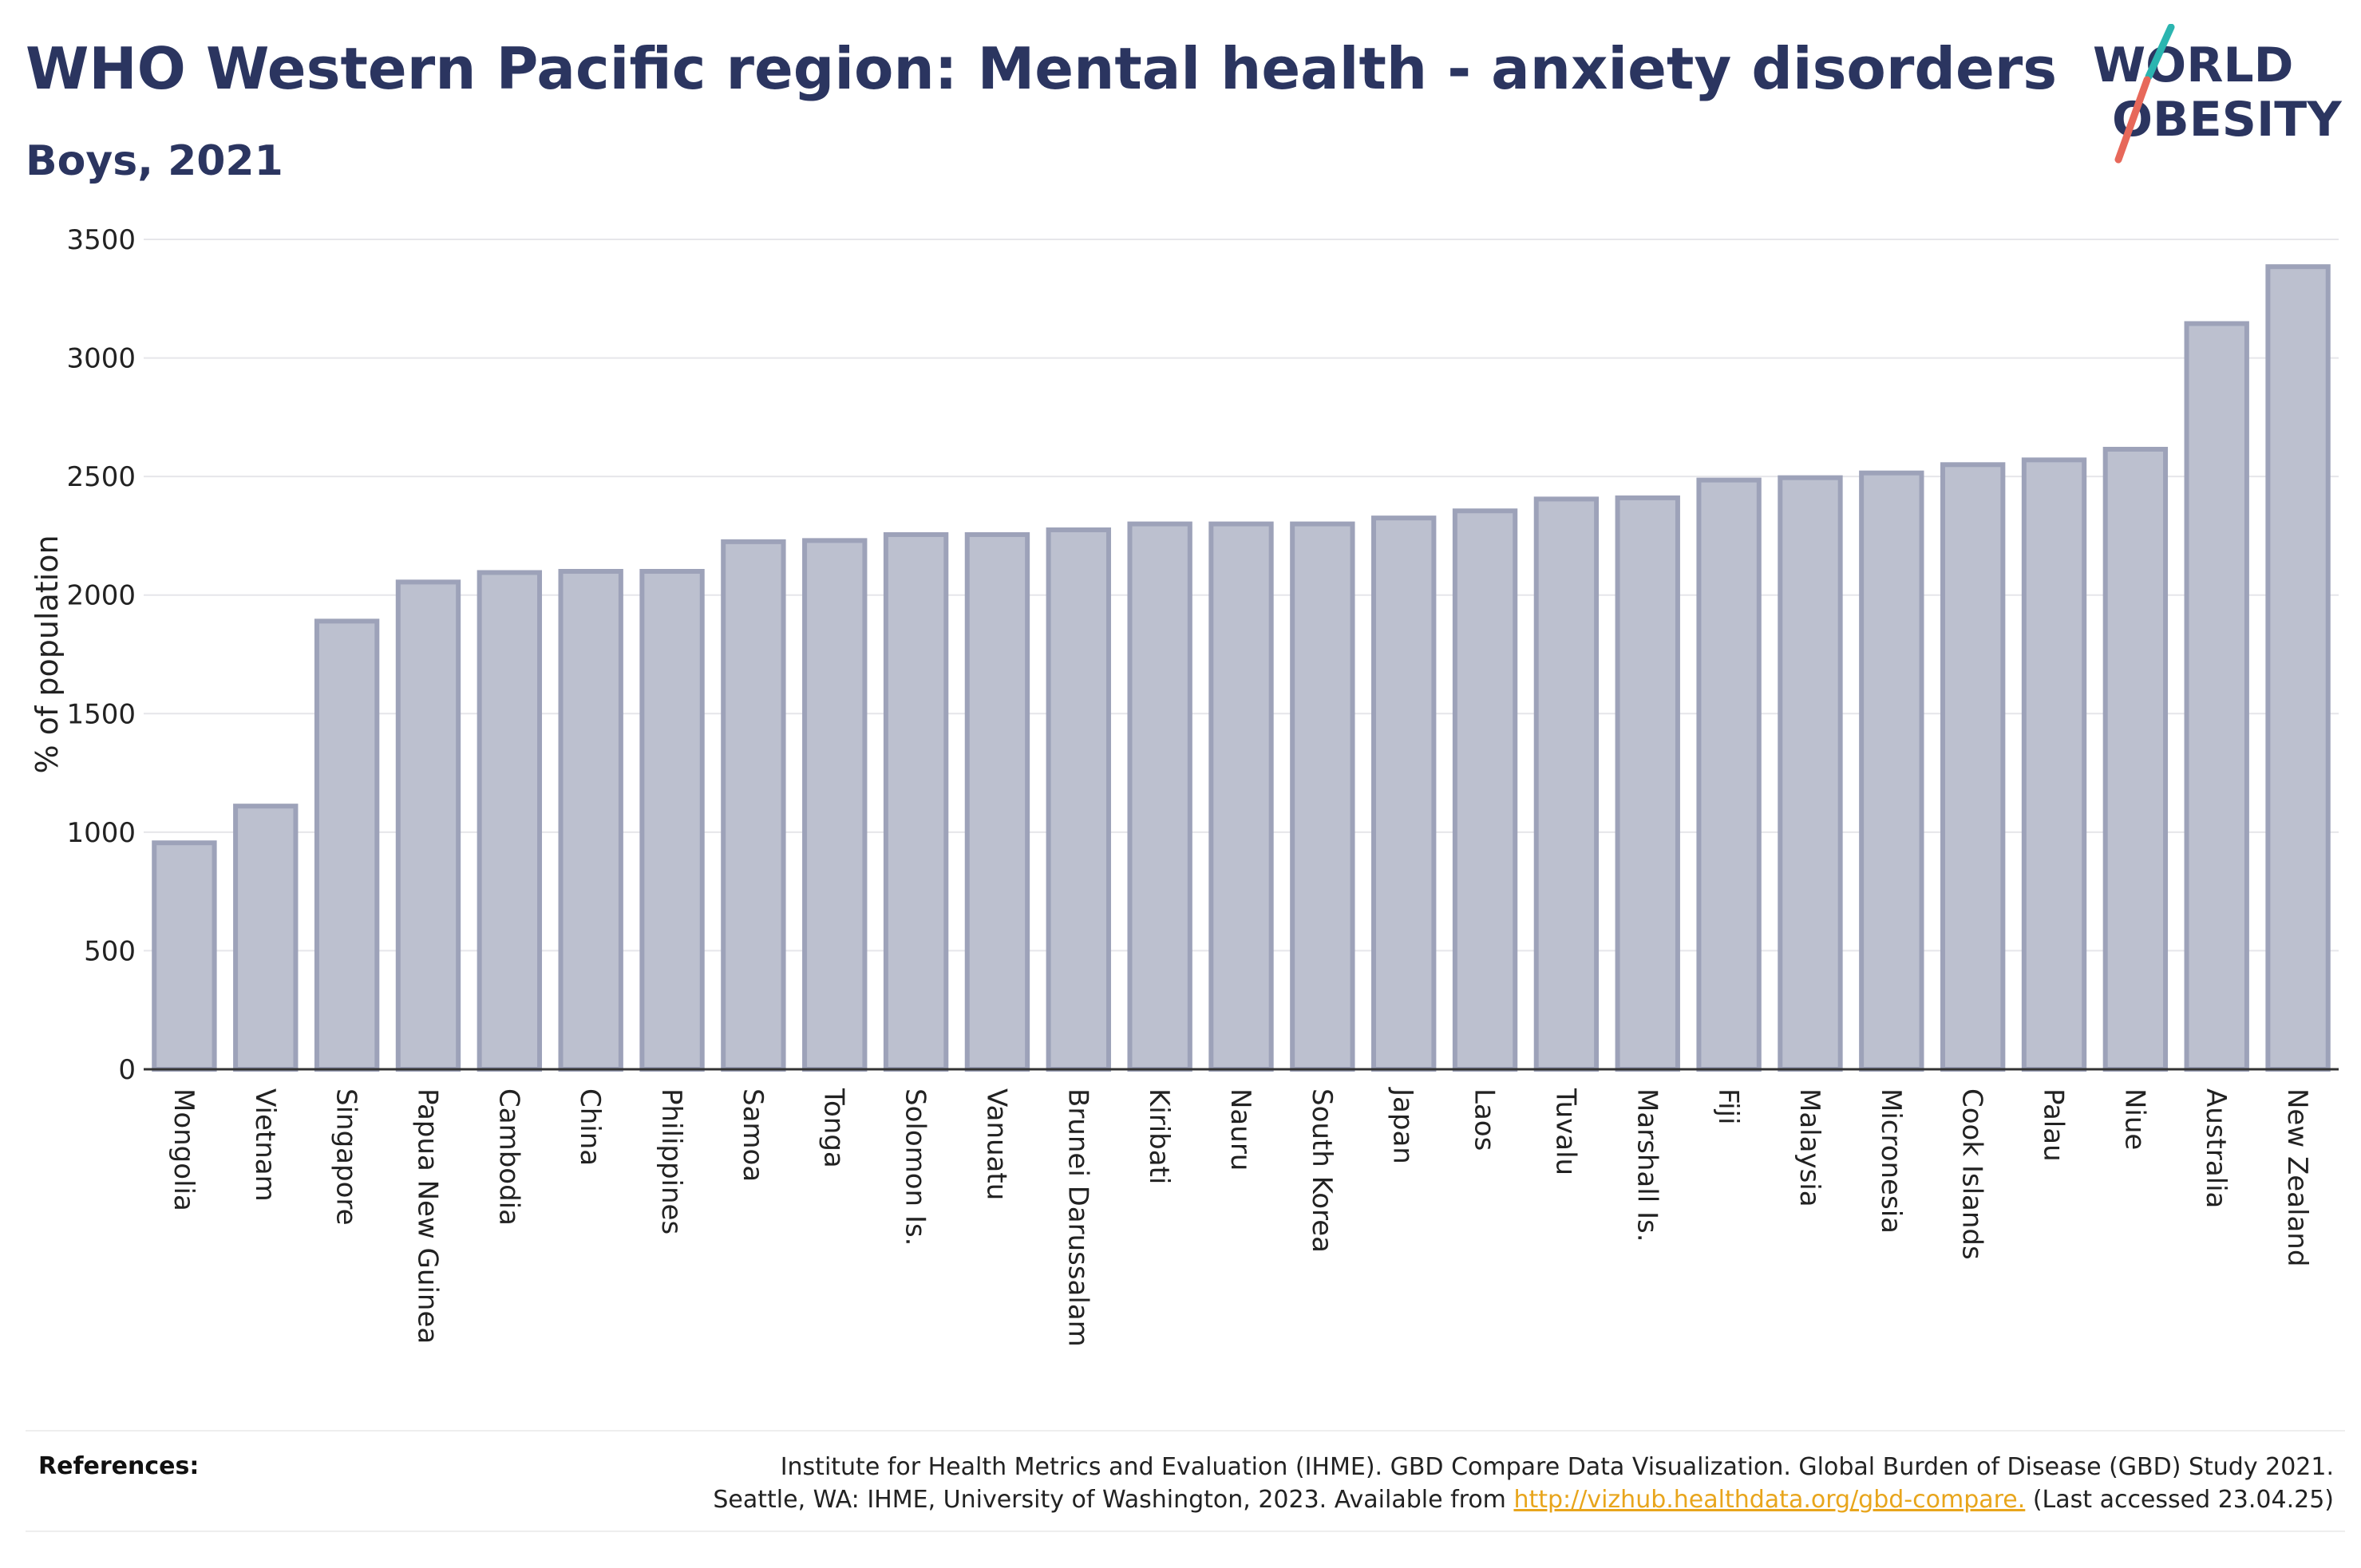 The image size is (2361, 1568). What do you see at coordinates (1565, 1131) in the screenshot?
I see `x-category-label: Tuvalu` at bounding box center [1565, 1131].